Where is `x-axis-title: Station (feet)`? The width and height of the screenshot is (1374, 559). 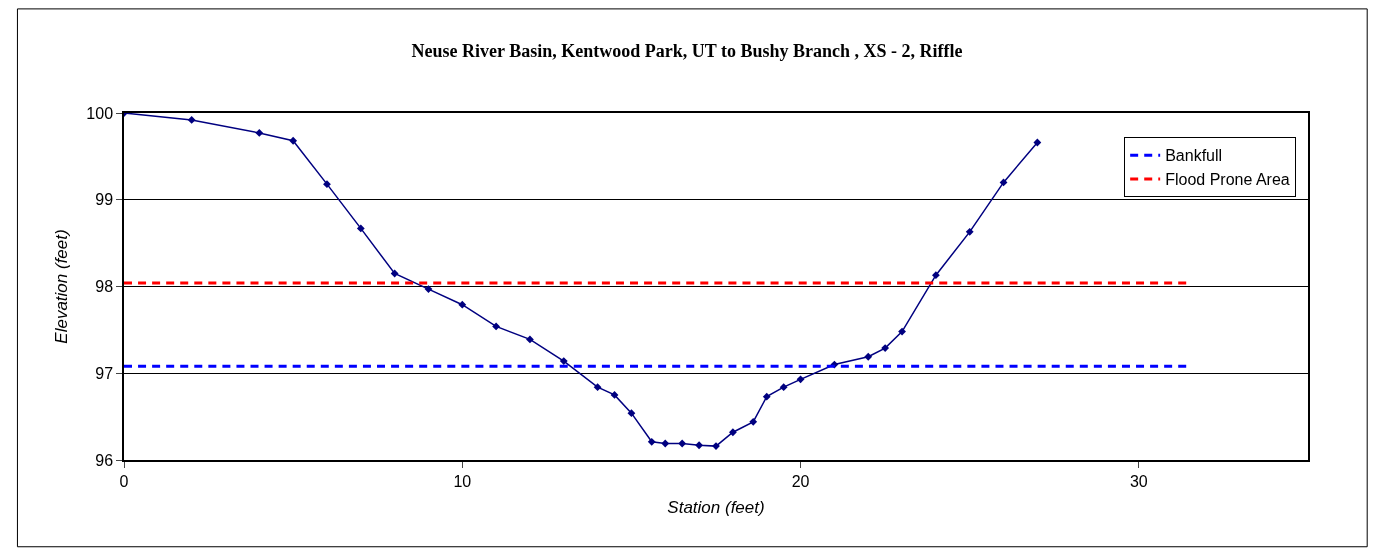
x-axis-title: Station (feet) is located at coordinates (716, 507).